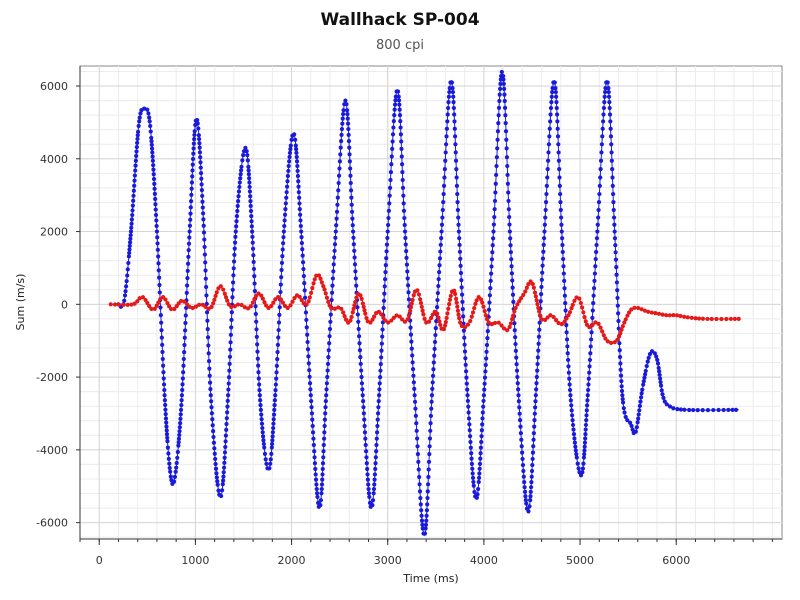 The image size is (800, 600). I want to click on y-tick-label: 6000, so click(54, 86).